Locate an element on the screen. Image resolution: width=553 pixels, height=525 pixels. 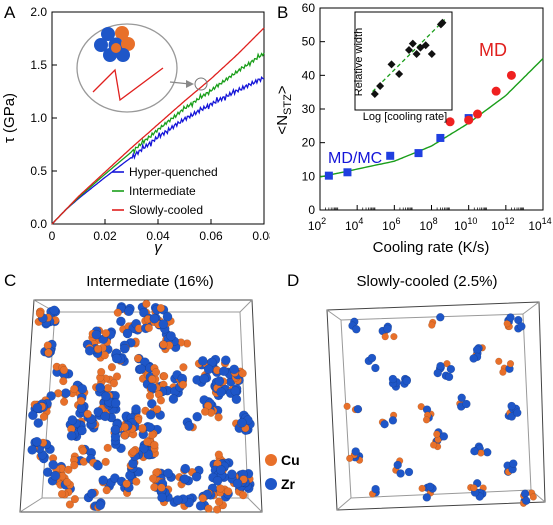
x-tick-label-a: 0 is located at coordinates (52, 236).